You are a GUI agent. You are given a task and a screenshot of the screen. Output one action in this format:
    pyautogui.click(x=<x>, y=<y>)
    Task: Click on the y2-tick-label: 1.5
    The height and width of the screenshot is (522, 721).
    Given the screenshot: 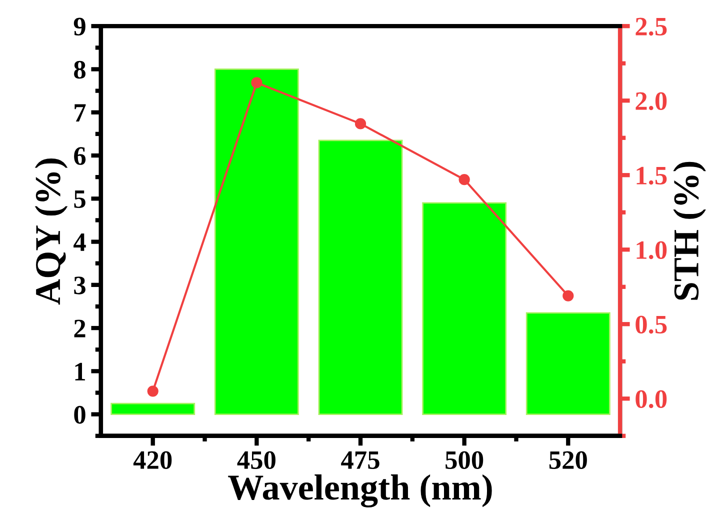 What is the action you would take?
    pyautogui.click(x=651, y=175)
    